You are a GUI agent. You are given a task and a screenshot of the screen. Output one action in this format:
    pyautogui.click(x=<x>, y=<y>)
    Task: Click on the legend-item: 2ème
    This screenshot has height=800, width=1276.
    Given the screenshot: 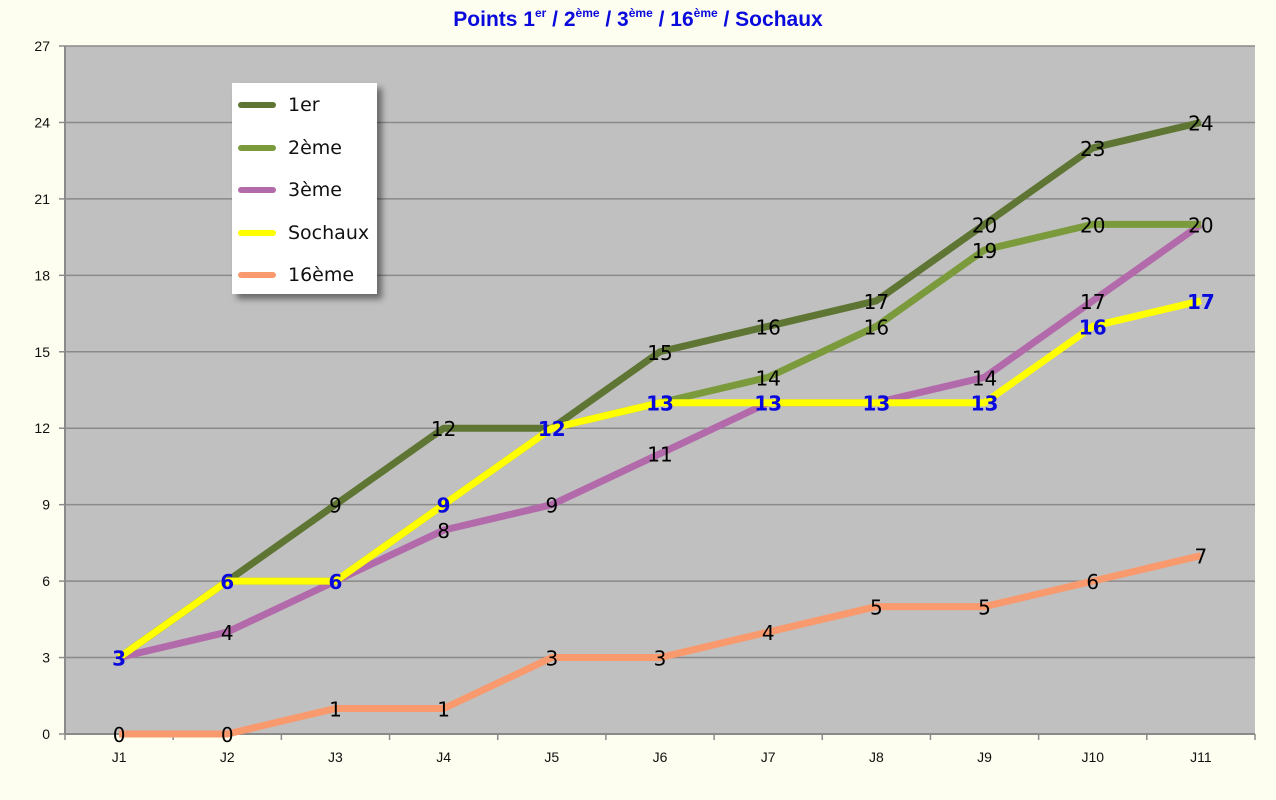 What is the action you would take?
    pyautogui.click(x=290, y=148)
    